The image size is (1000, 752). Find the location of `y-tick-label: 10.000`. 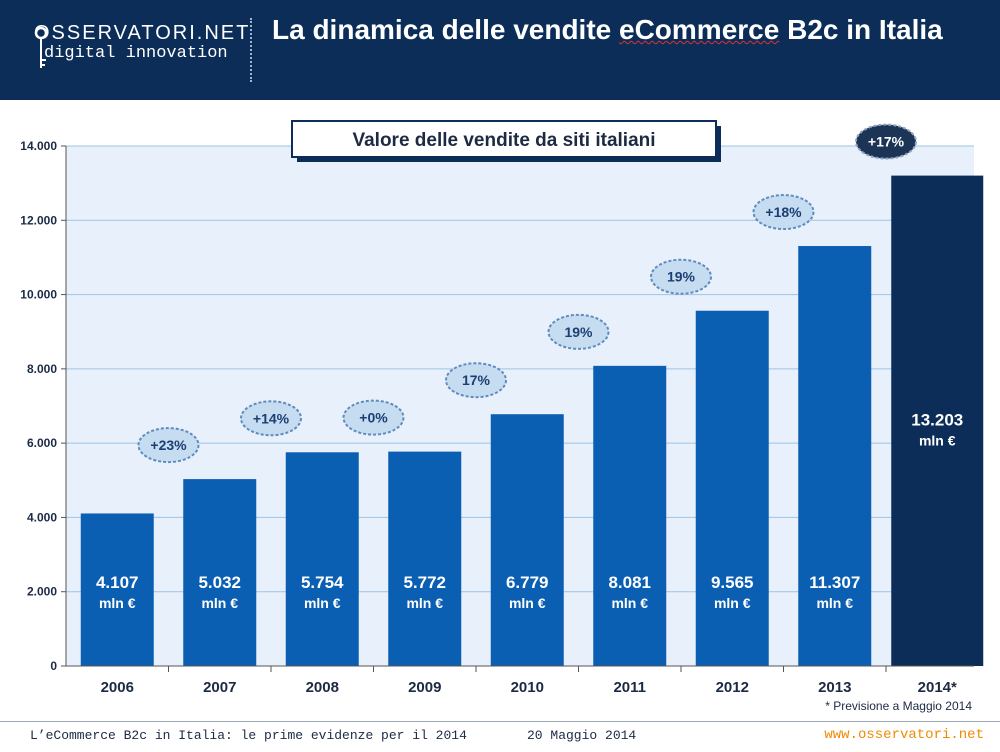

y-tick-label: 10.000 is located at coordinates (38, 295).